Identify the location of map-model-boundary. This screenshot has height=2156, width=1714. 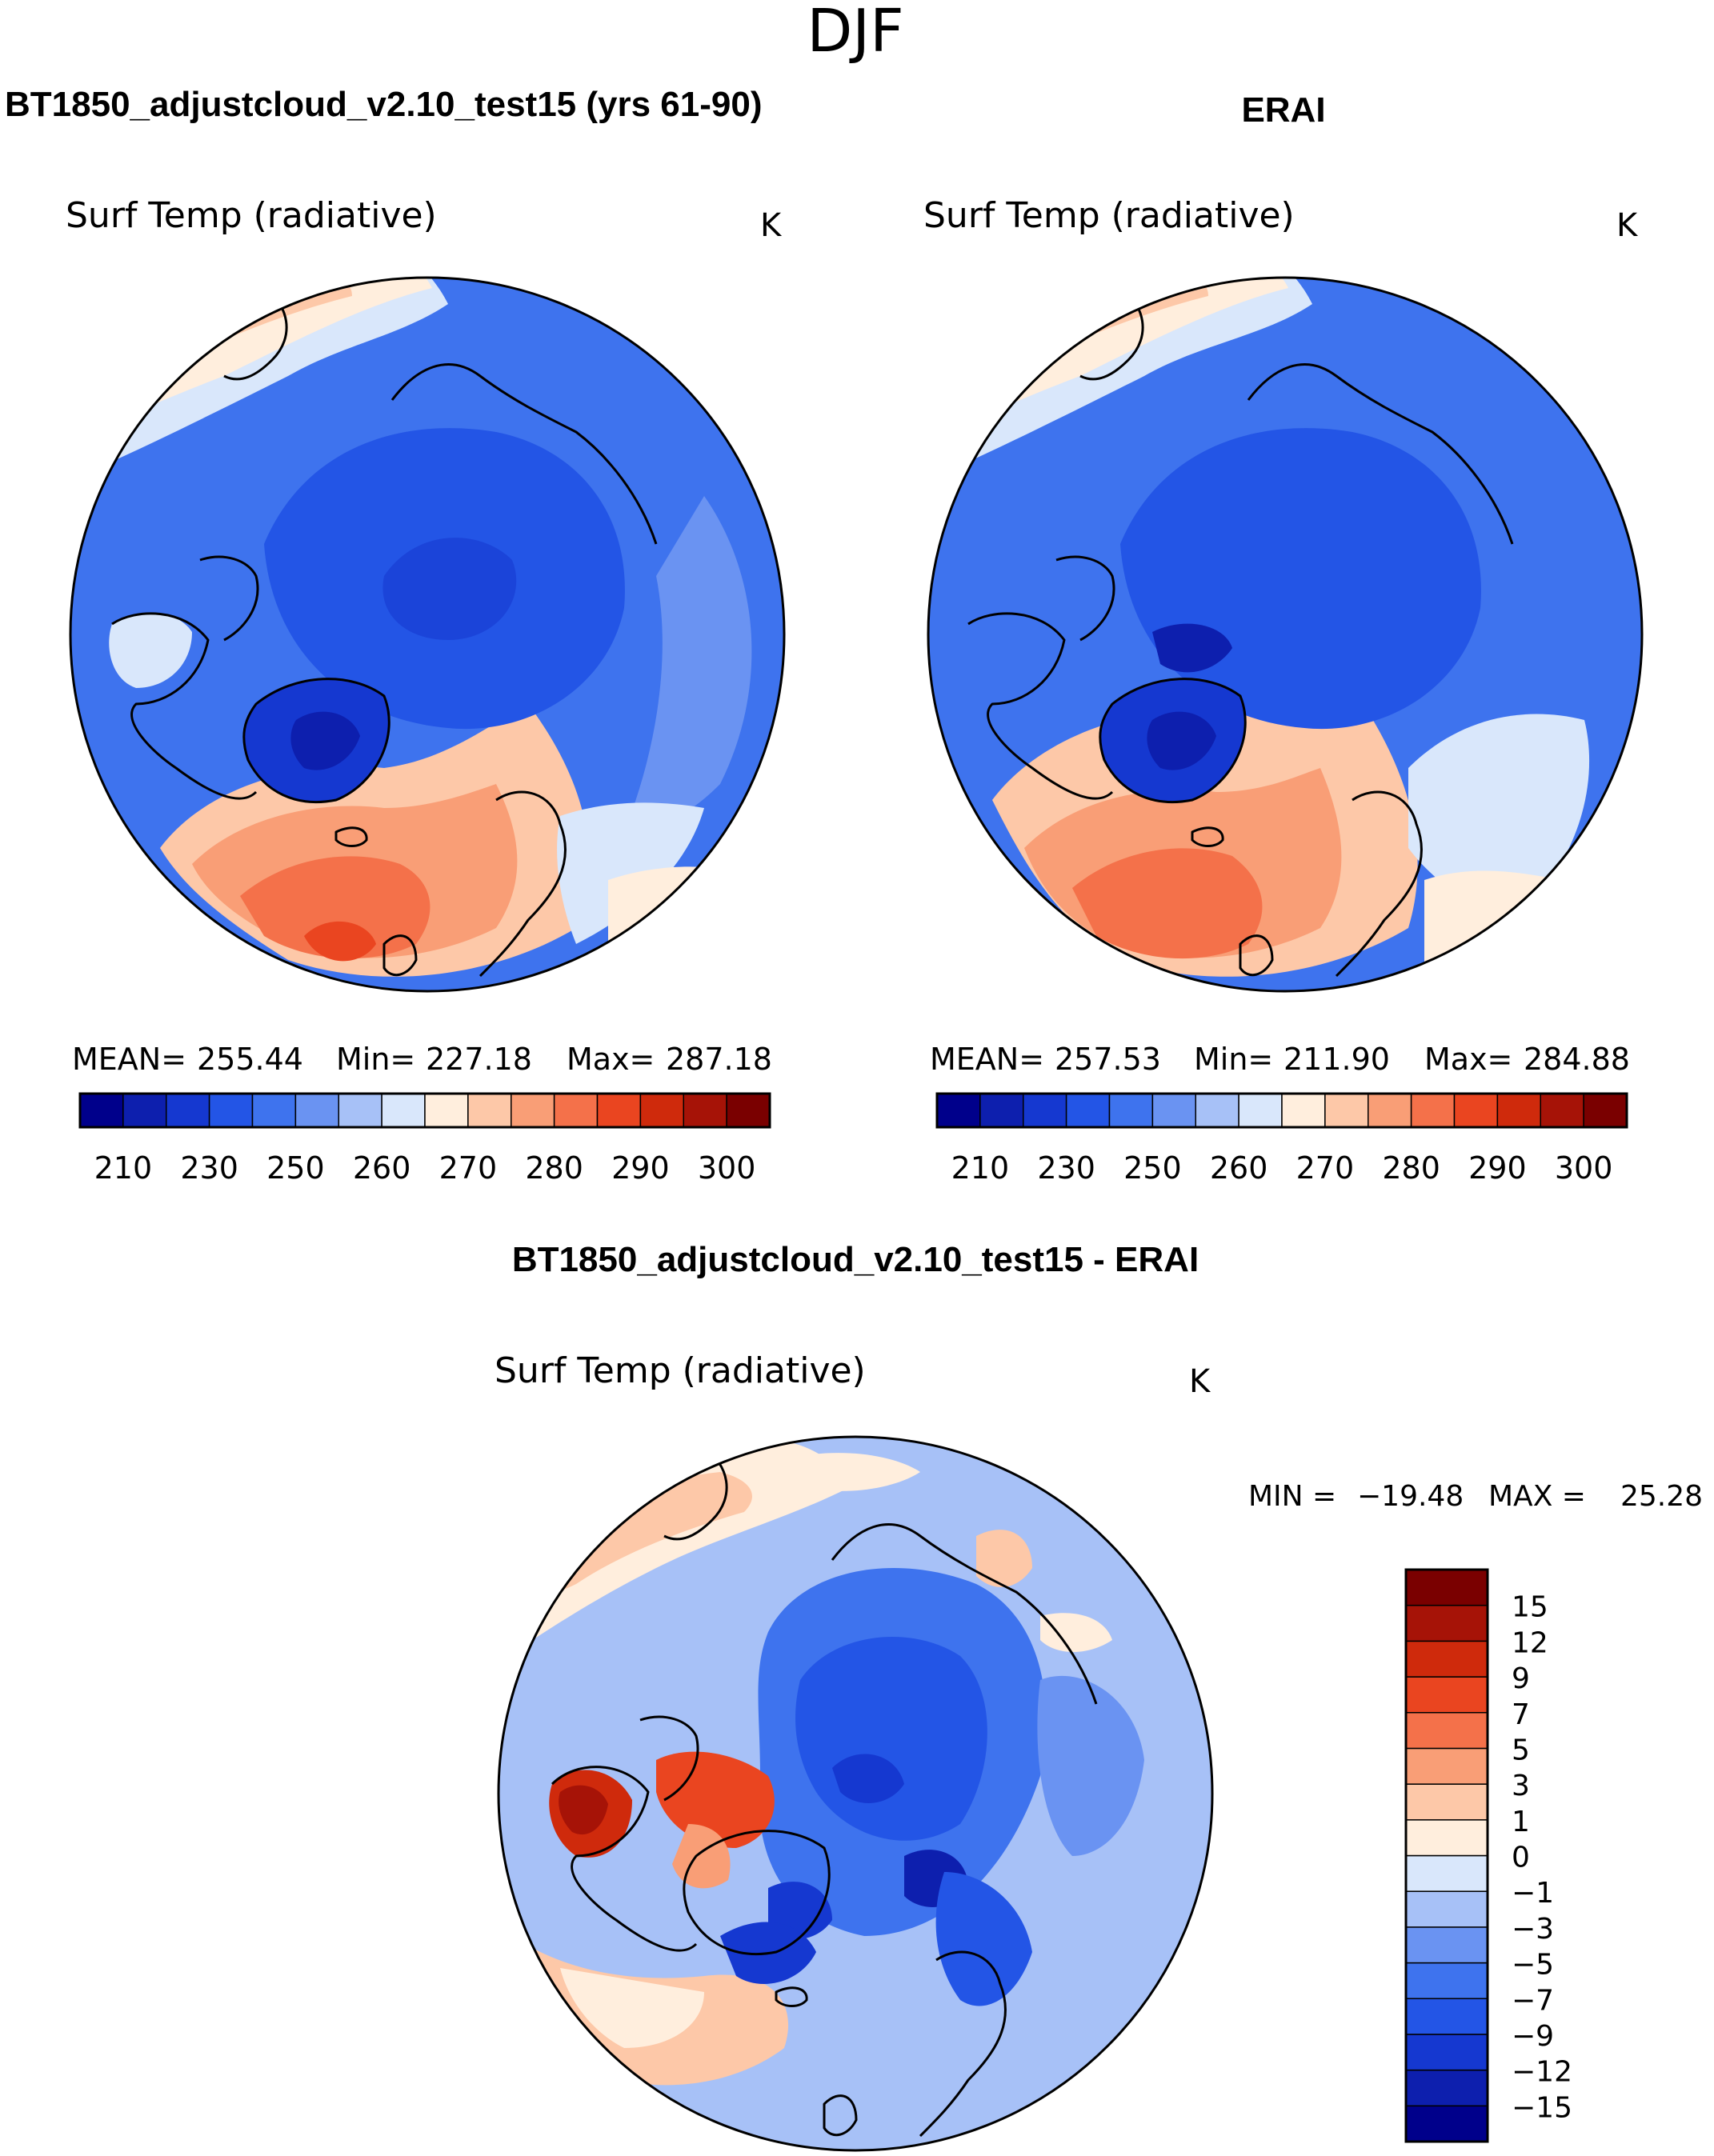
(427, 634).